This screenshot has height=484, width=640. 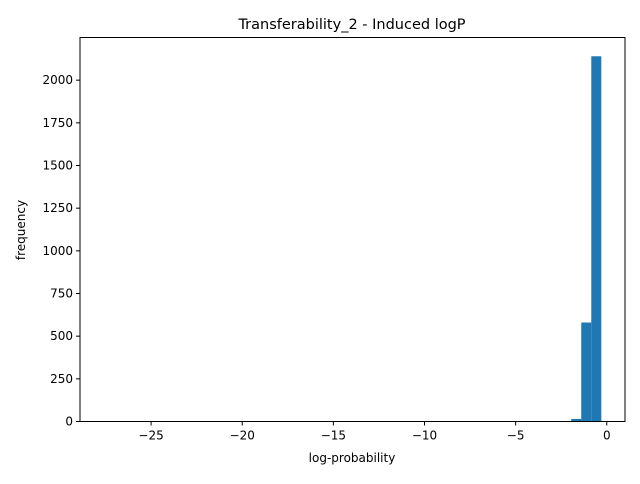 What do you see at coordinates (57, 251) in the screenshot?
I see `y-tick-label: 1000` at bounding box center [57, 251].